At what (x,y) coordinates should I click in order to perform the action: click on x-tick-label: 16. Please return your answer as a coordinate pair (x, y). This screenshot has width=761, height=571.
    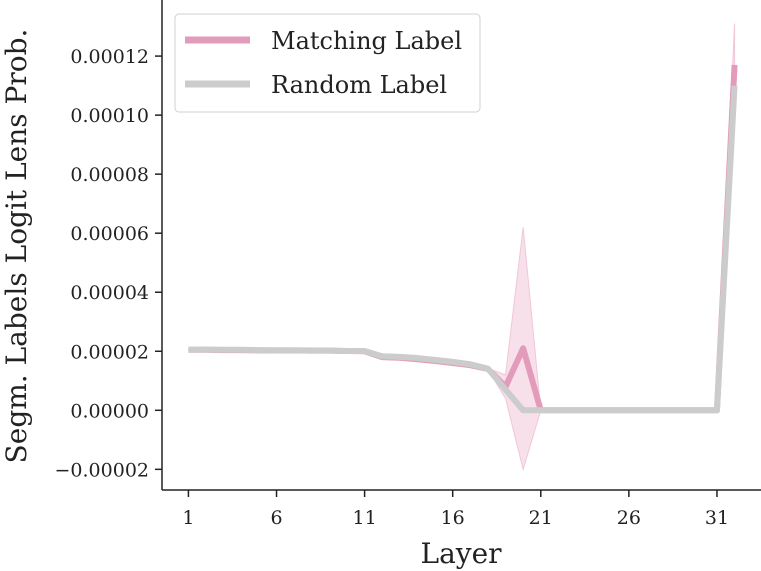
    Looking at the image, I should click on (453, 518).